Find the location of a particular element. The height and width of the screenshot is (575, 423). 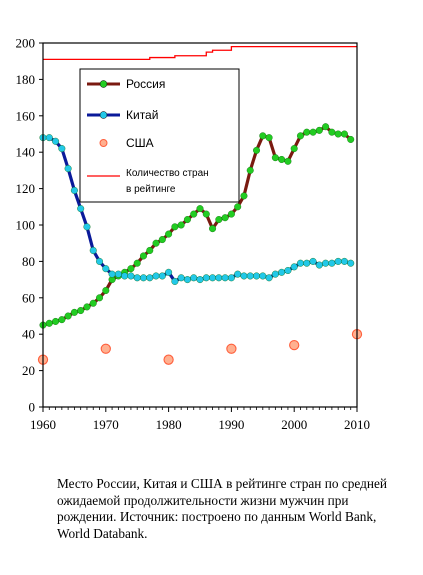

y-tick-label: 80 is located at coordinates (28, 261).